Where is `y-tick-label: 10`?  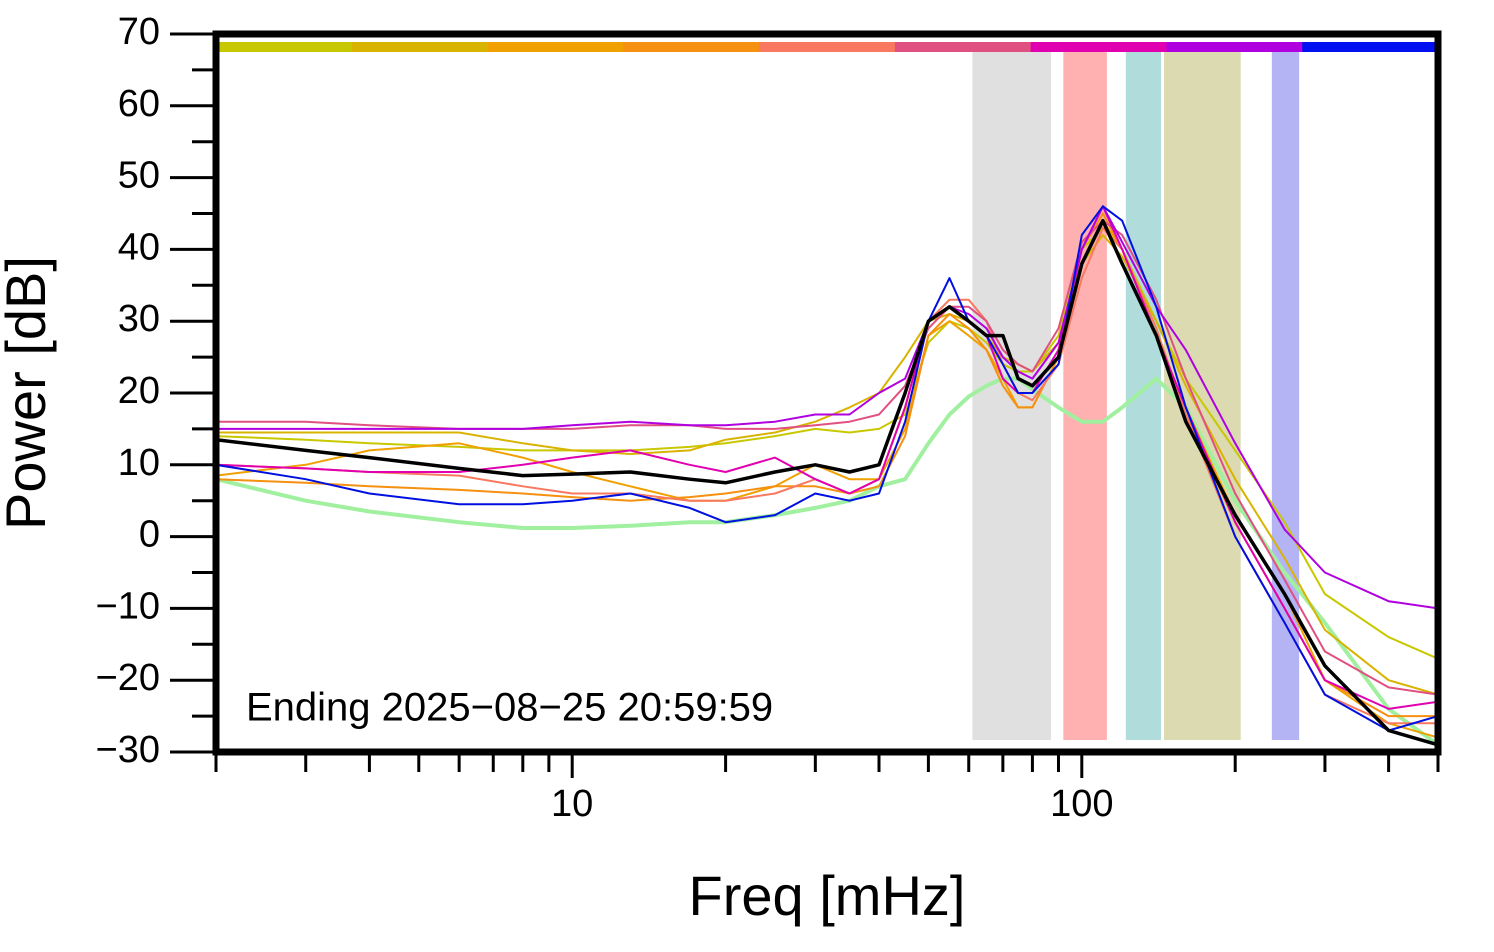 y-tick-label: 10 is located at coordinates (139, 463).